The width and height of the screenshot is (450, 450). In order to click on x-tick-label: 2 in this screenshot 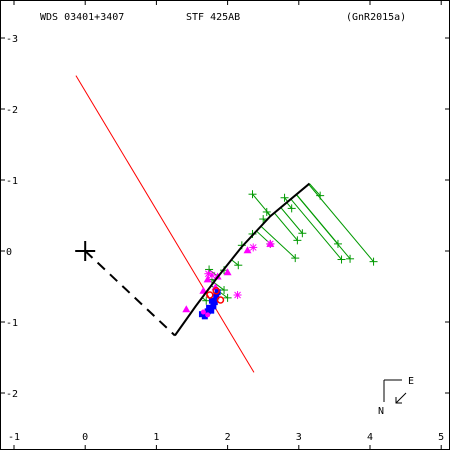, I will do `click(228, 437)`.